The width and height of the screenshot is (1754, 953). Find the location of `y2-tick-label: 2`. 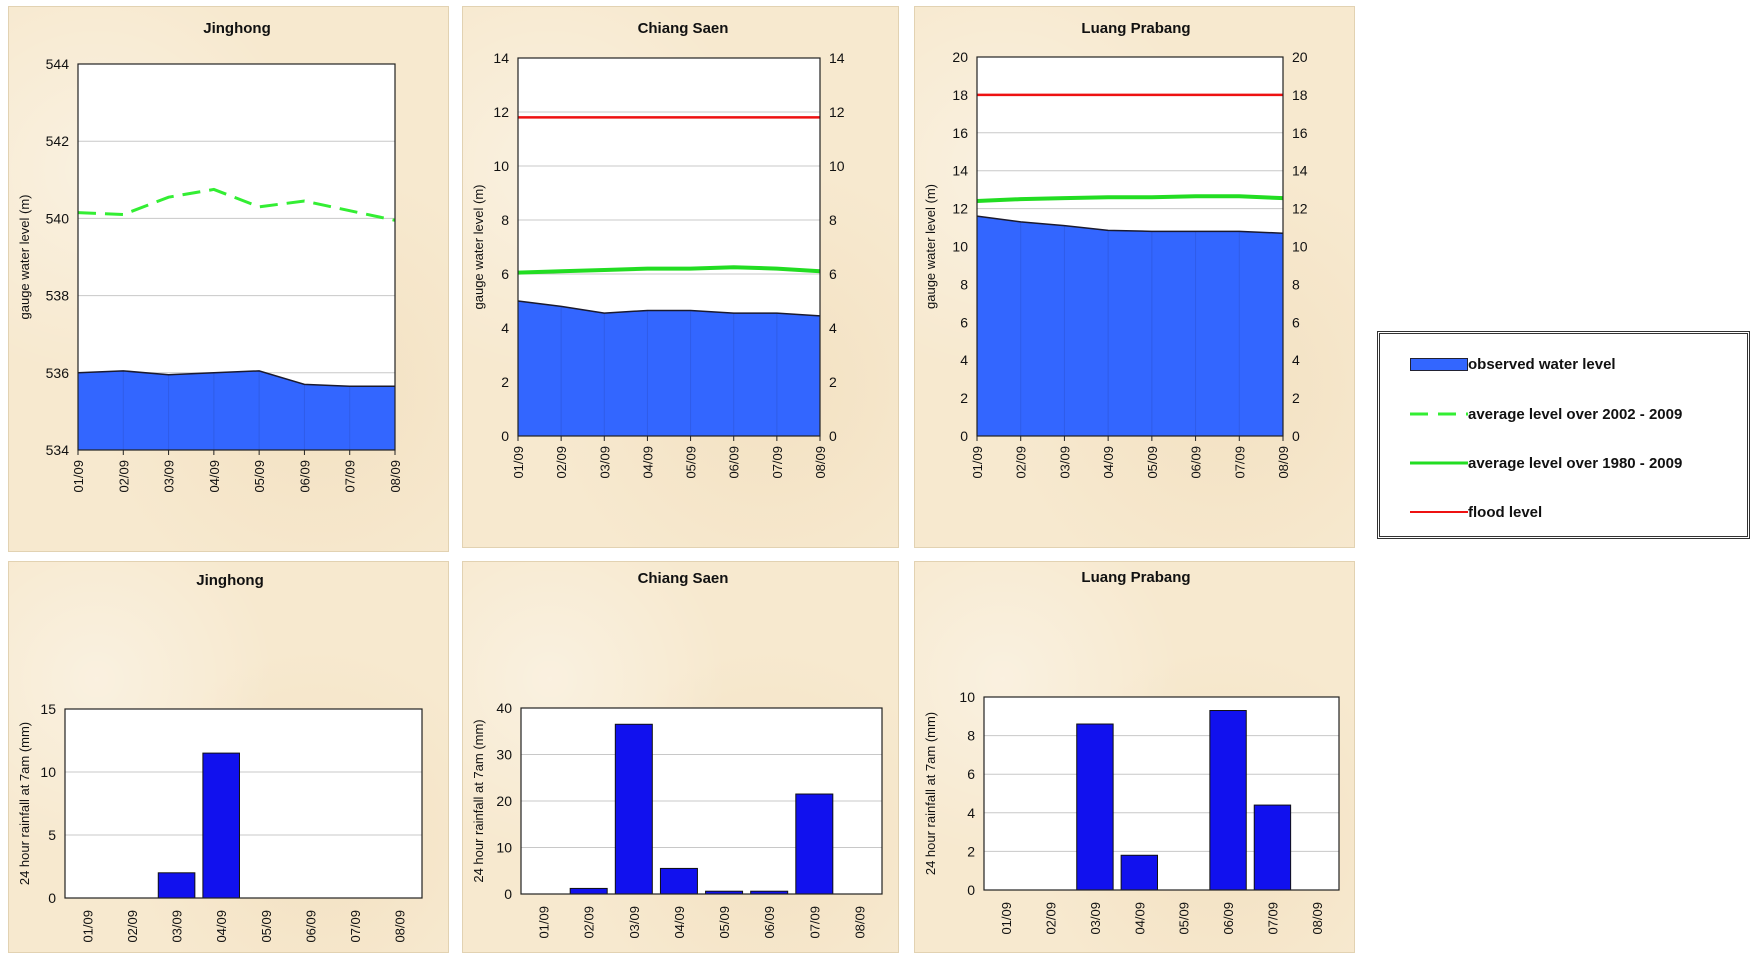

y2-tick-label: 2 is located at coordinates (833, 382).